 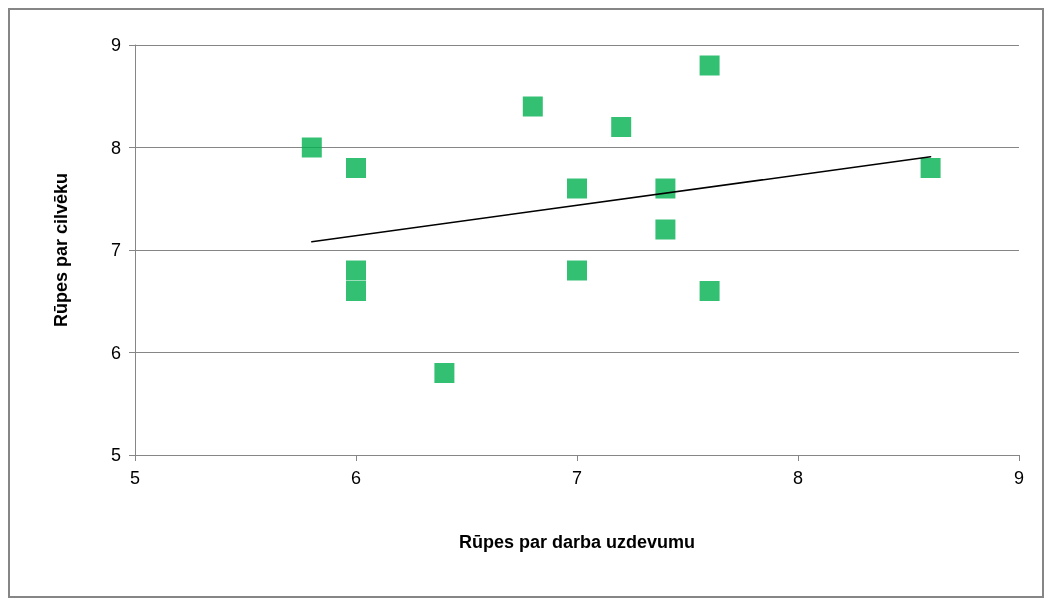 I want to click on y-tick-label: 6, so click(x=115, y=352).